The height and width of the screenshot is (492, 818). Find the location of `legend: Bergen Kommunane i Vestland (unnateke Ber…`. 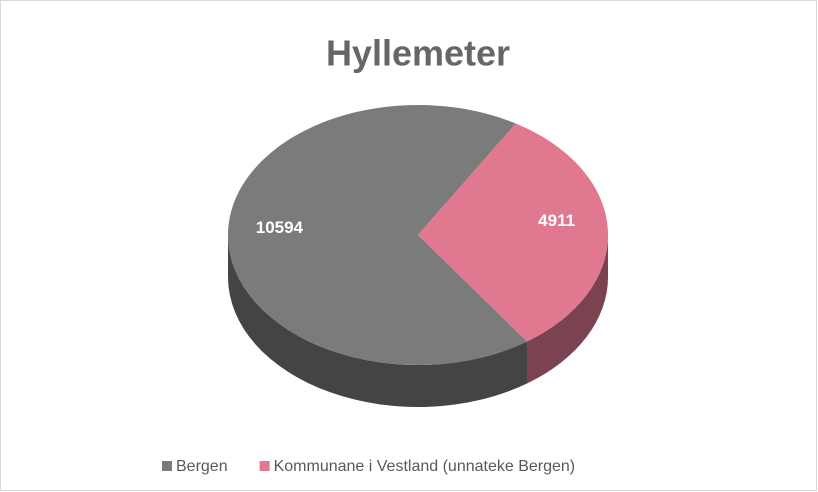

legend: Bergen Kommunane i Vestland (unnateke Ber… is located at coordinates (368, 466).